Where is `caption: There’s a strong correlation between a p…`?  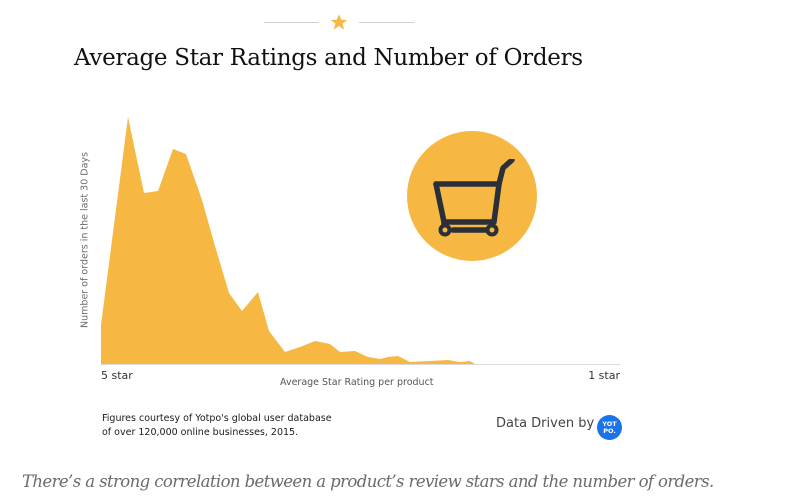 caption: There’s a strong correlation between a p… is located at coordinates (368, 481).